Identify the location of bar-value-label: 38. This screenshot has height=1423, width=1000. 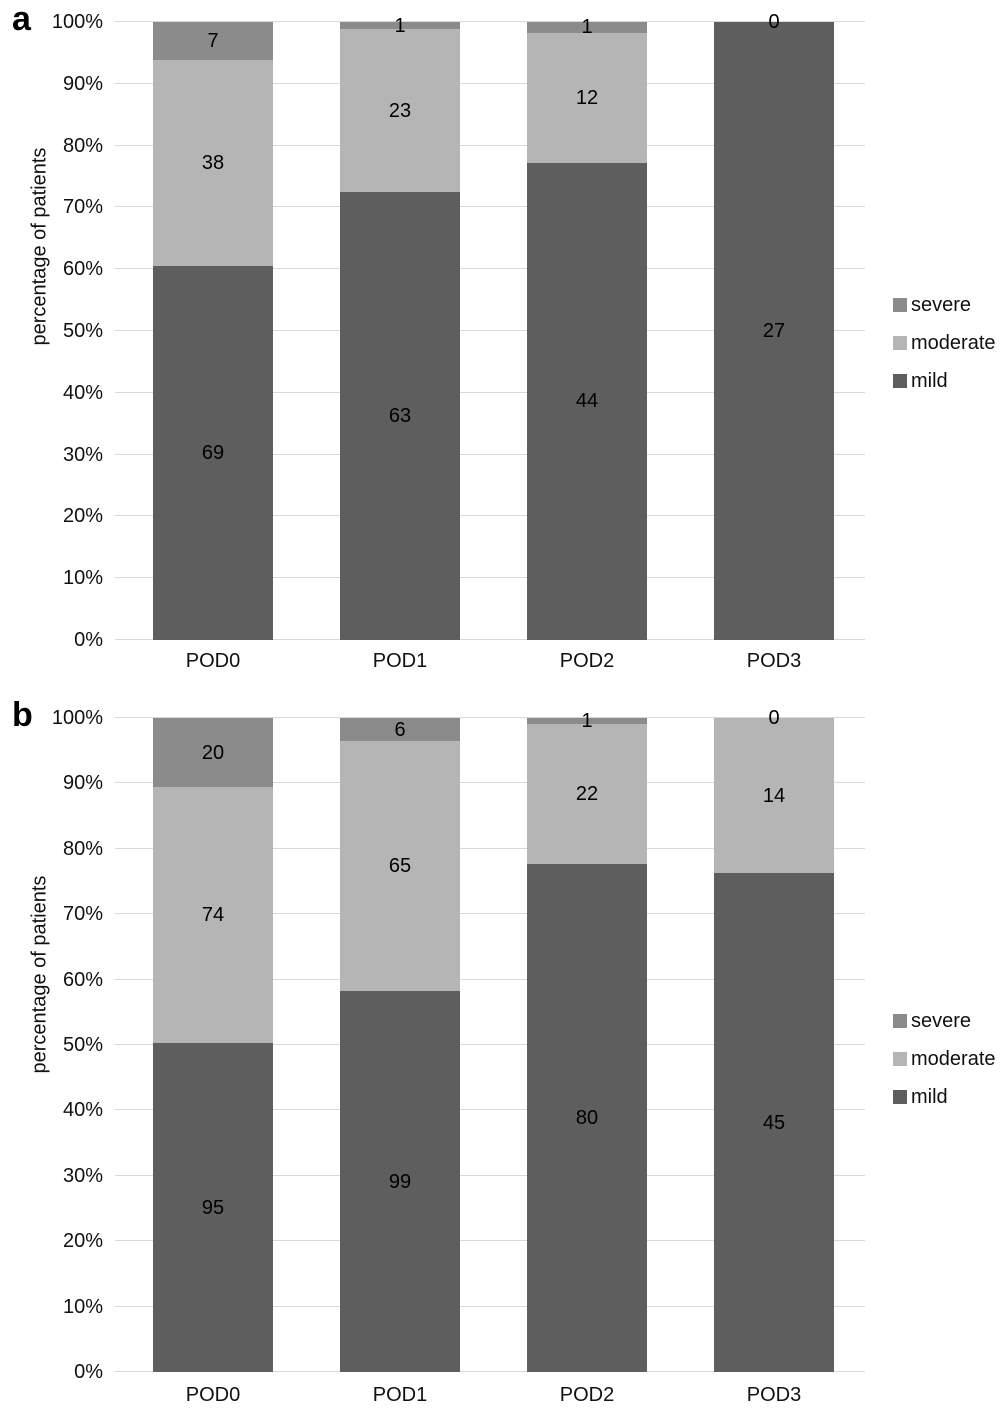
(213, 162).